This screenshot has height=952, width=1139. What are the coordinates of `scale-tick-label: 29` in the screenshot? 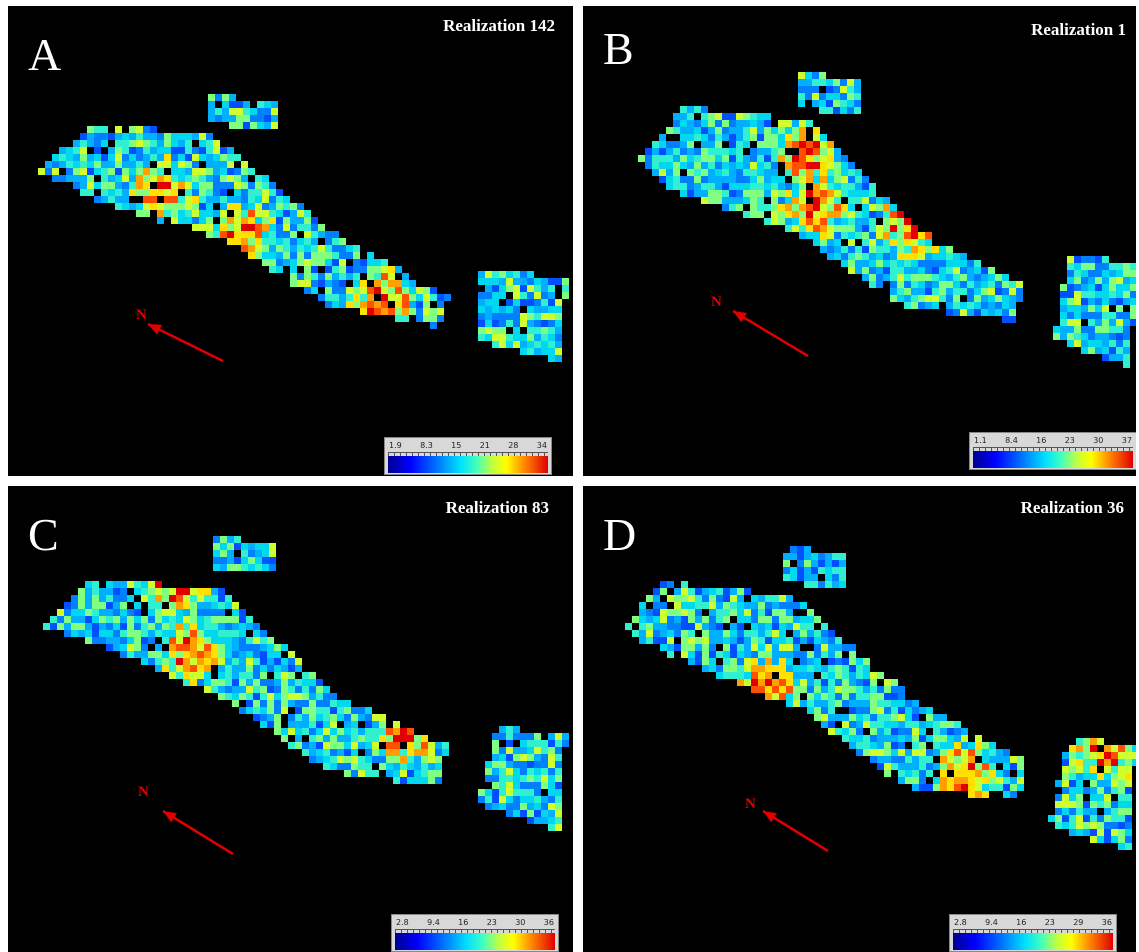 It's located at (1078, 922).